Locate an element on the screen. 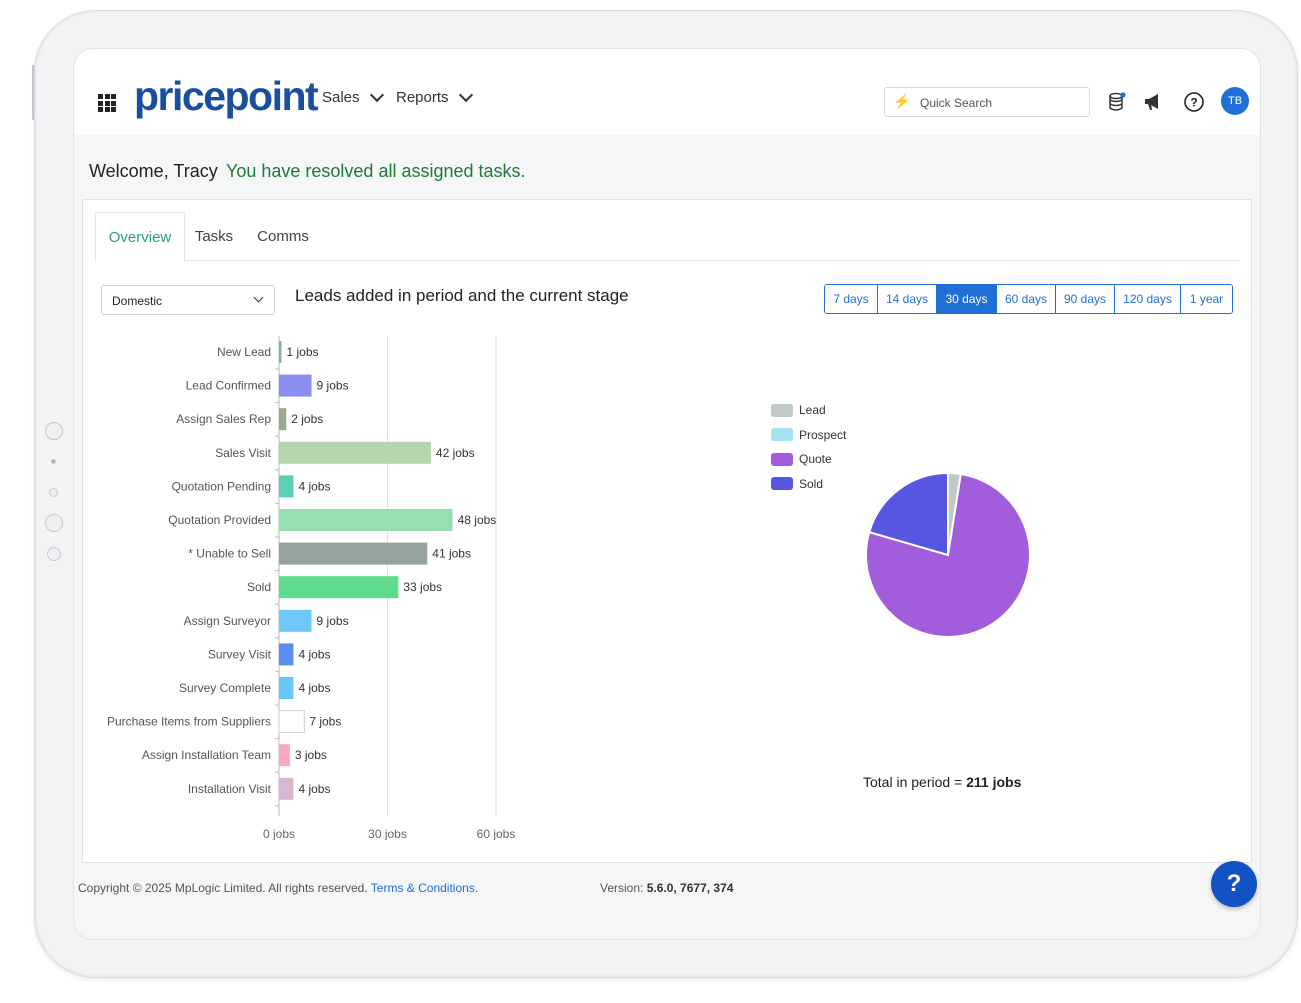  legend-item-sold: Sold is located at coordinates (808, 484).